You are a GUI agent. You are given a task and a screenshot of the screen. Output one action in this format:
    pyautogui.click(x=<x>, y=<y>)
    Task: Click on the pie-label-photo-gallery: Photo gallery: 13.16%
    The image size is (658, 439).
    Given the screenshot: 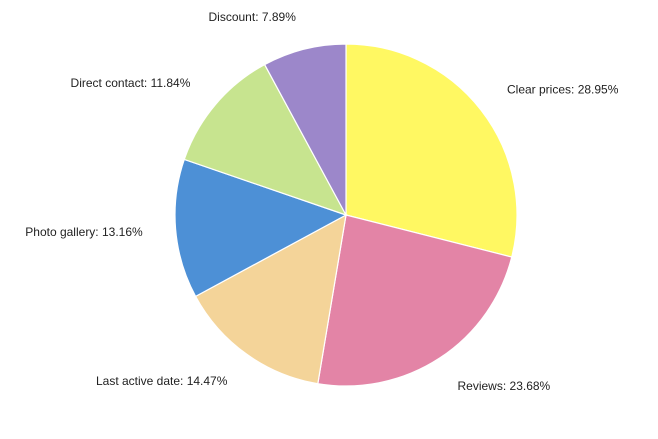 What is the action you would take?
    pyautogui.click(x=84, y=232)
    